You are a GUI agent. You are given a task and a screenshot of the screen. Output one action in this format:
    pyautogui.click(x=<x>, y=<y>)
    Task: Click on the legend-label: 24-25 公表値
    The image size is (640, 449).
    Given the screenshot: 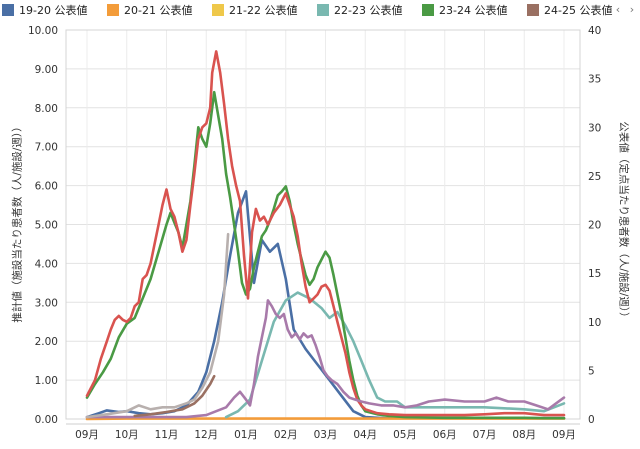 What is the action you would take?
    pyautogui.click(x=578, y=10)
    